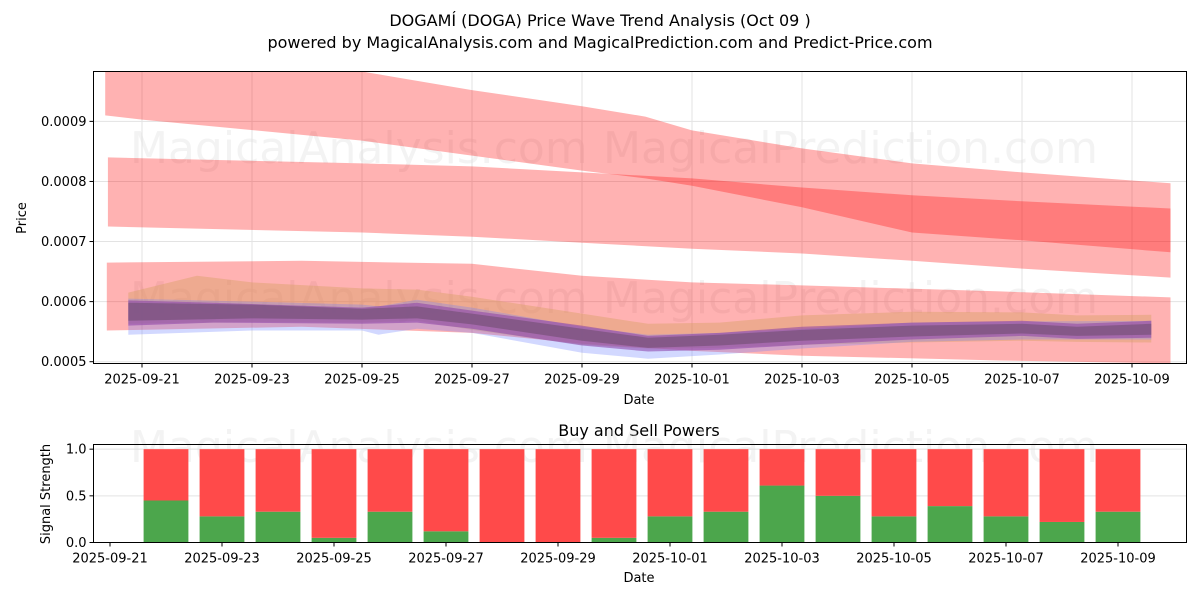 Image resolution: width=1200 pixels, height=600 pixels. I want to click on price-y-axis: 0.0005 0.0006 0.0007 0.0008 0.0009, so click(67, 242).